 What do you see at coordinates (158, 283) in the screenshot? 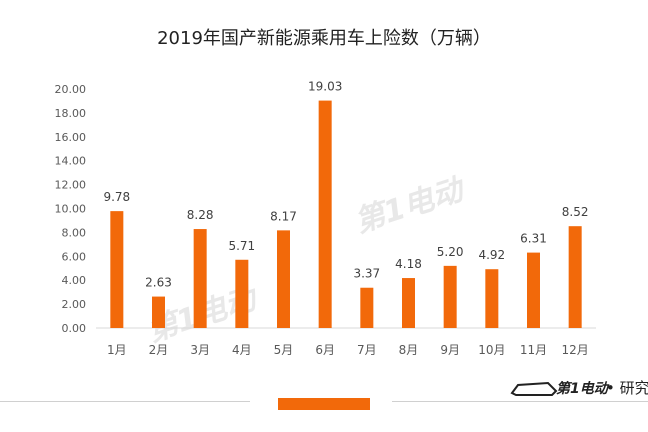
I see `data-label: 2.63` at bounding box center [158, 283].